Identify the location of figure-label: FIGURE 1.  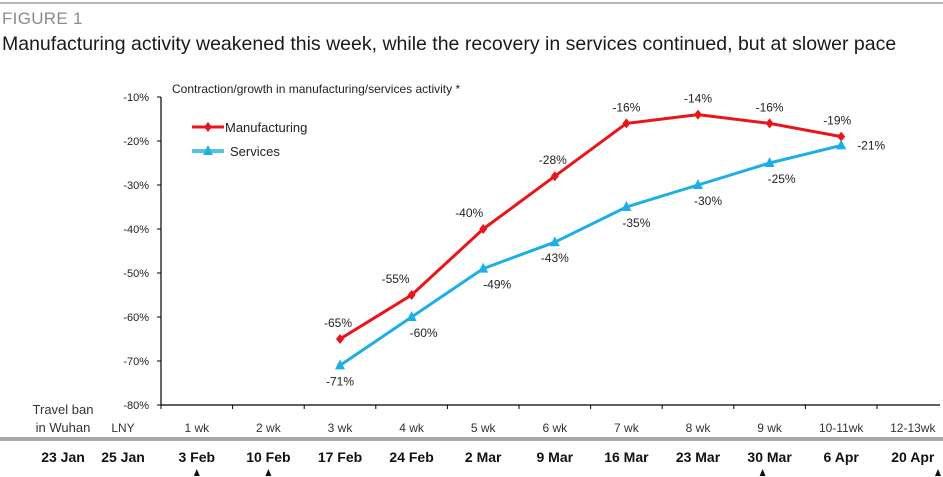
(42, 18).